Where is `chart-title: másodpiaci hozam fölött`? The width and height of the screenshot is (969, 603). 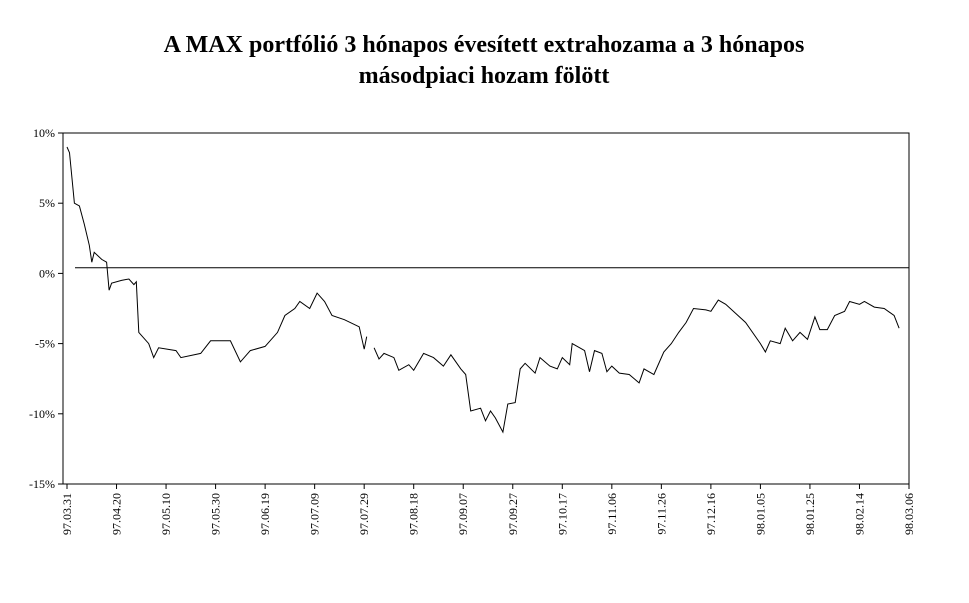
chart-title: másodpiaci hozam fölött is located at coordinates (484, 76).